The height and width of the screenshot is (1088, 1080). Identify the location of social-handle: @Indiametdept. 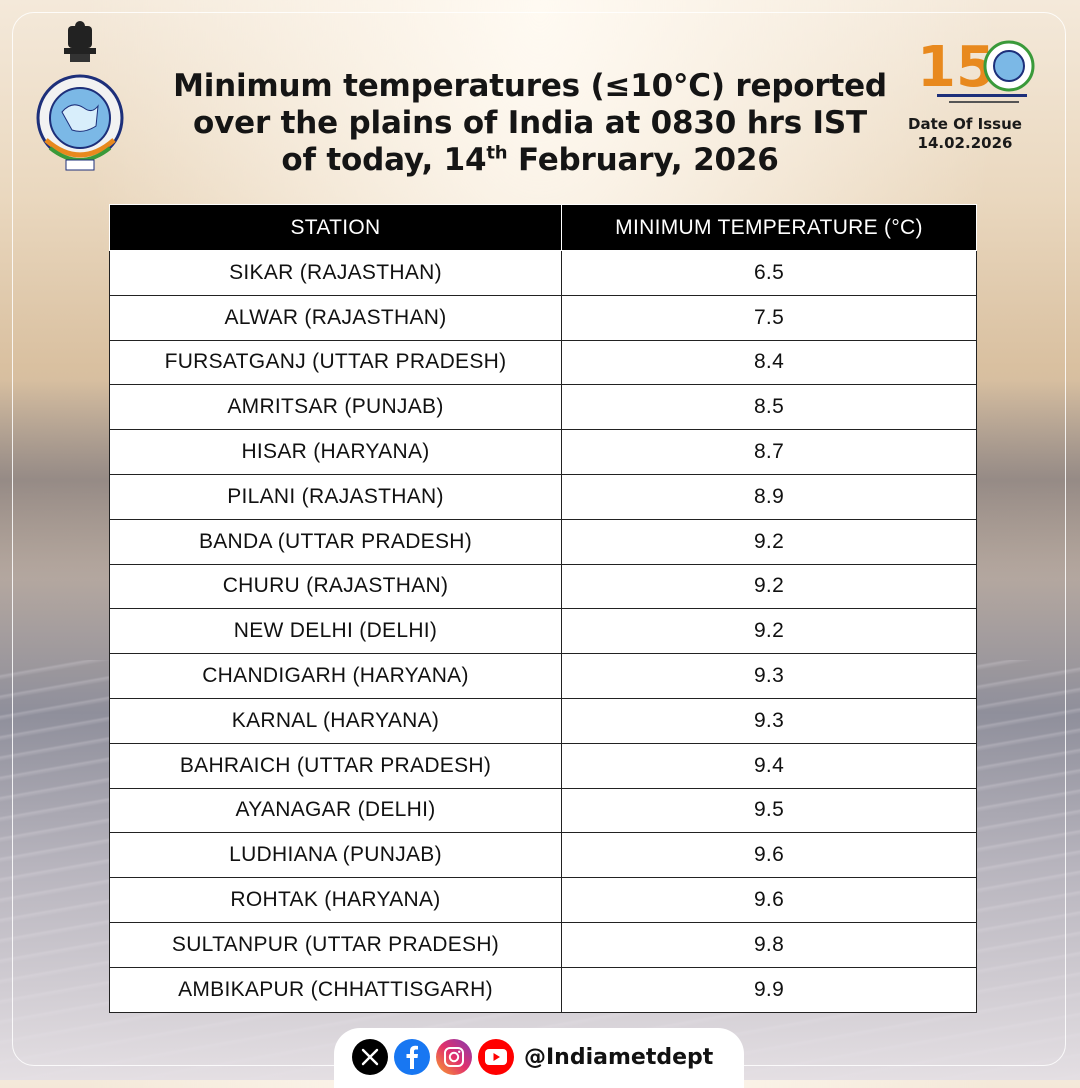
(619, 1057).